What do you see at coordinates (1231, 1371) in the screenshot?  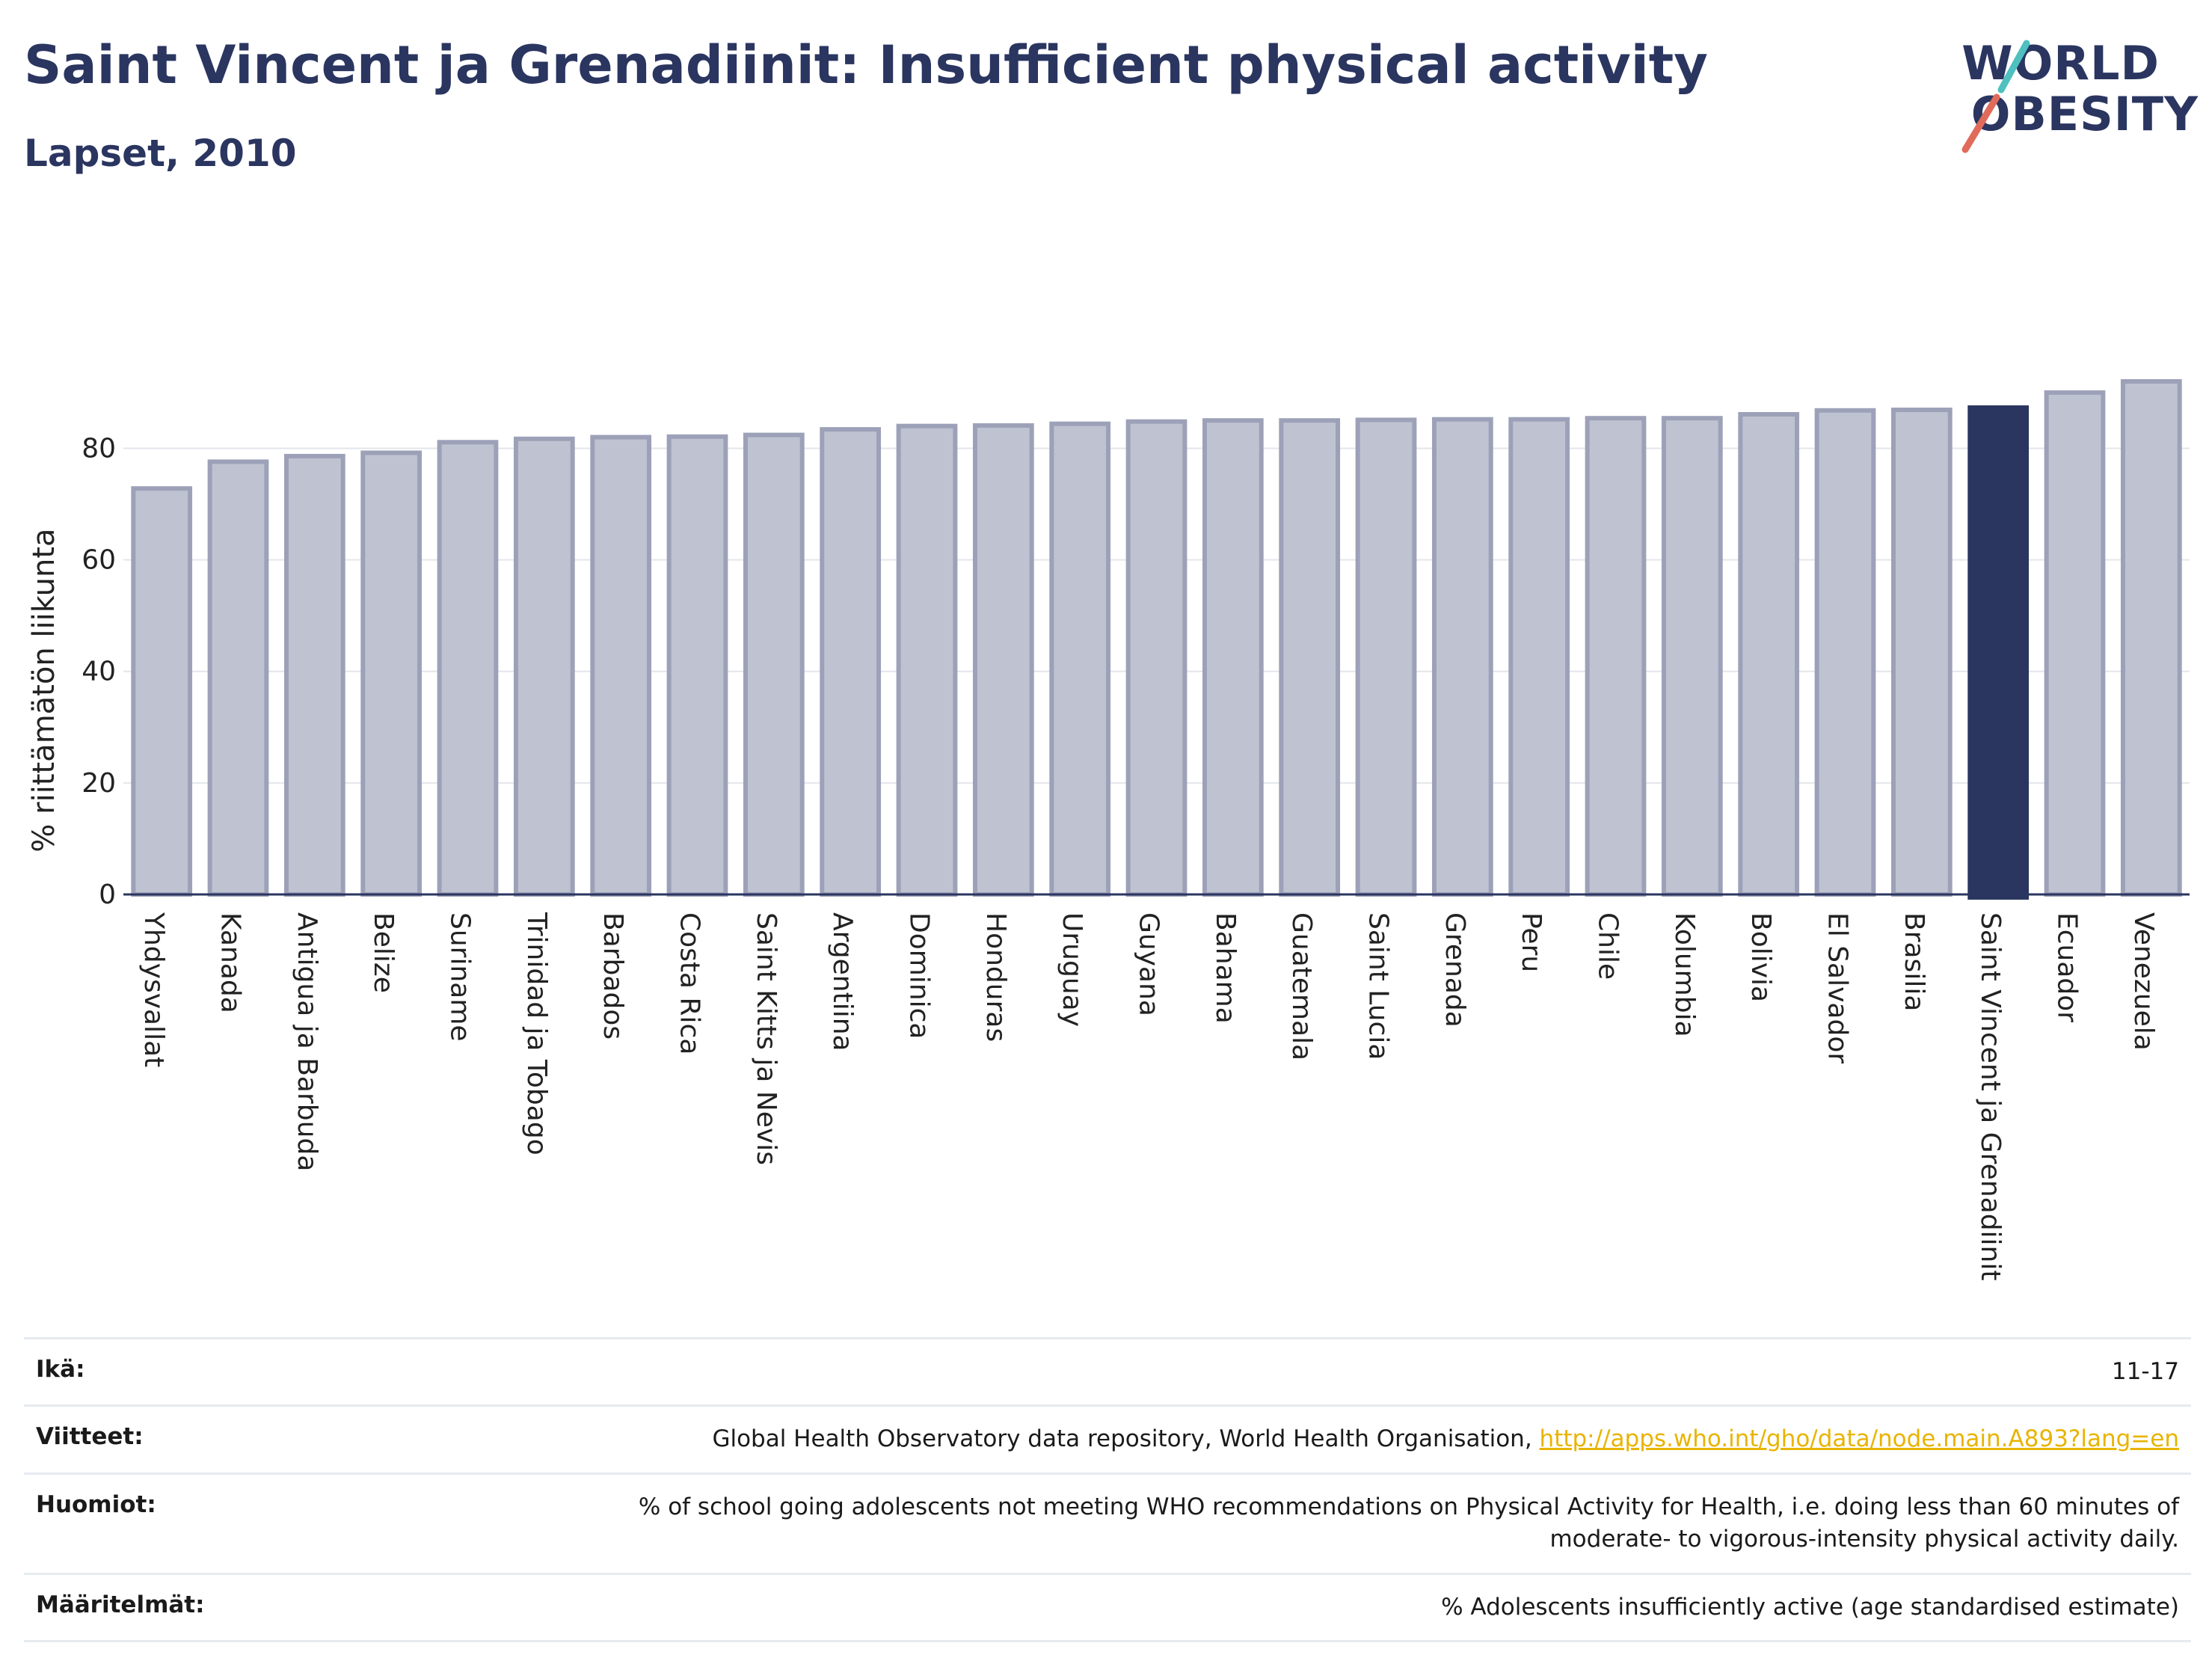 I see `age-value: 11-17` at bounding box center [1231, 1371].